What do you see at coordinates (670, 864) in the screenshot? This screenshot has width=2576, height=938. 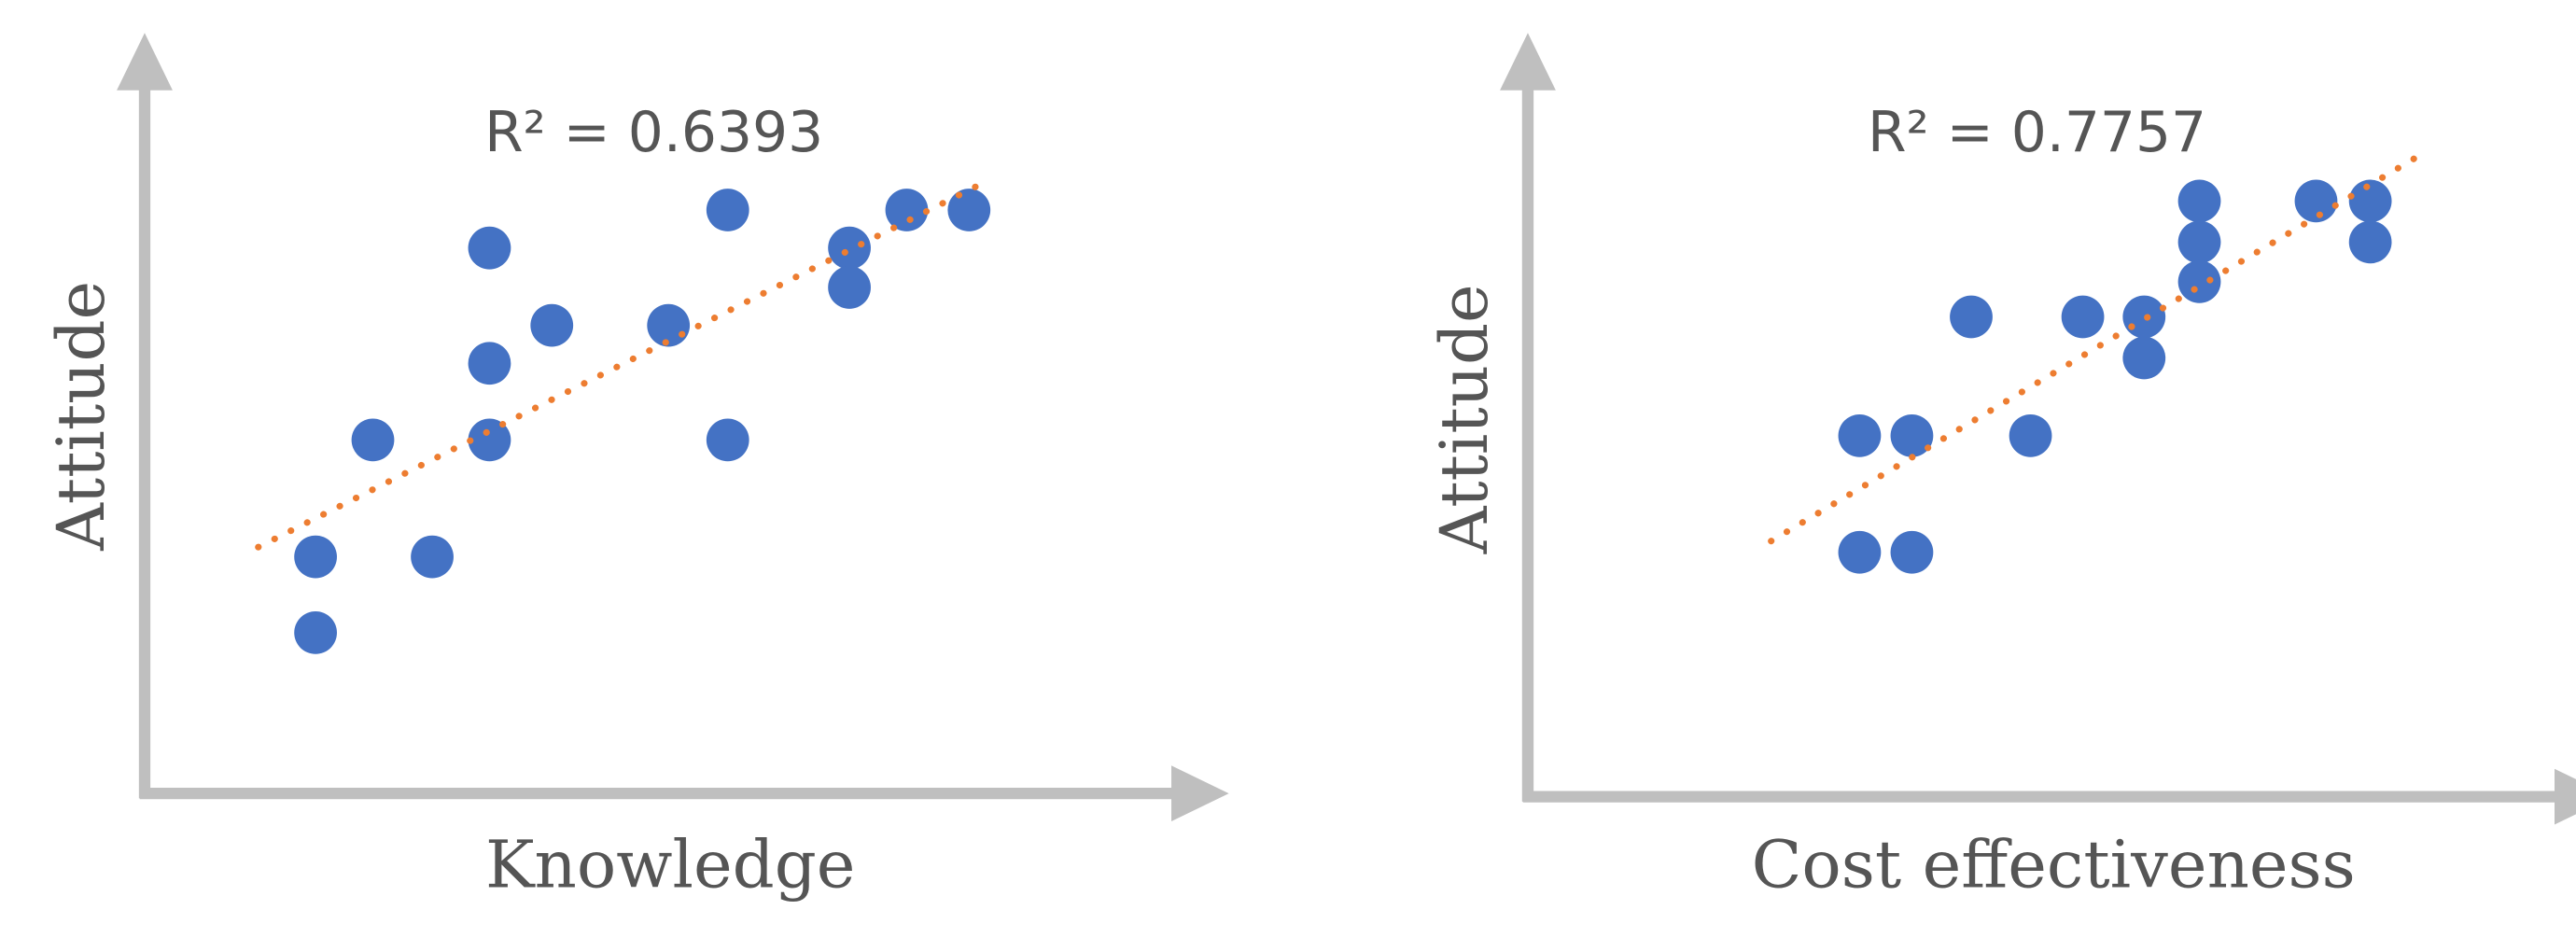 I see `x-axis-title: Knowledge` at bounding box center [670, 864].